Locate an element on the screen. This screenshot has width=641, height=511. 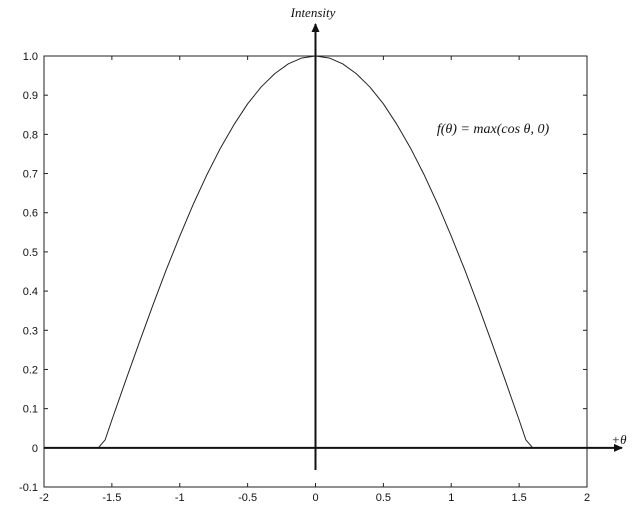
y-tick-label: 0.9 is located at coordinates (30, 96).